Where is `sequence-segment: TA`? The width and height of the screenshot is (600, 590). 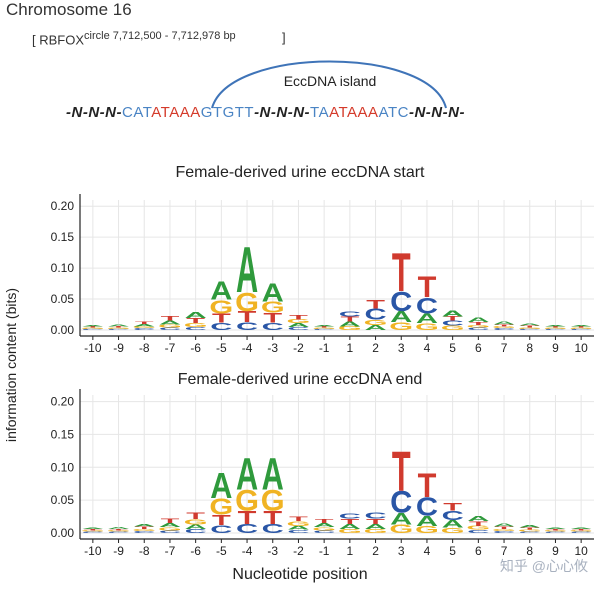
sequence-segment: TA is located at coordinates (320, 112).